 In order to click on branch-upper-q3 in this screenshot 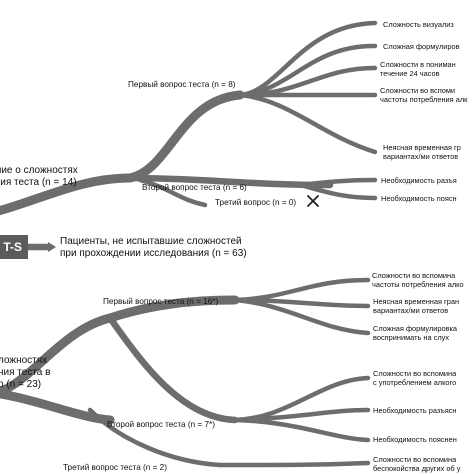, I will do `click(172, 192)`.